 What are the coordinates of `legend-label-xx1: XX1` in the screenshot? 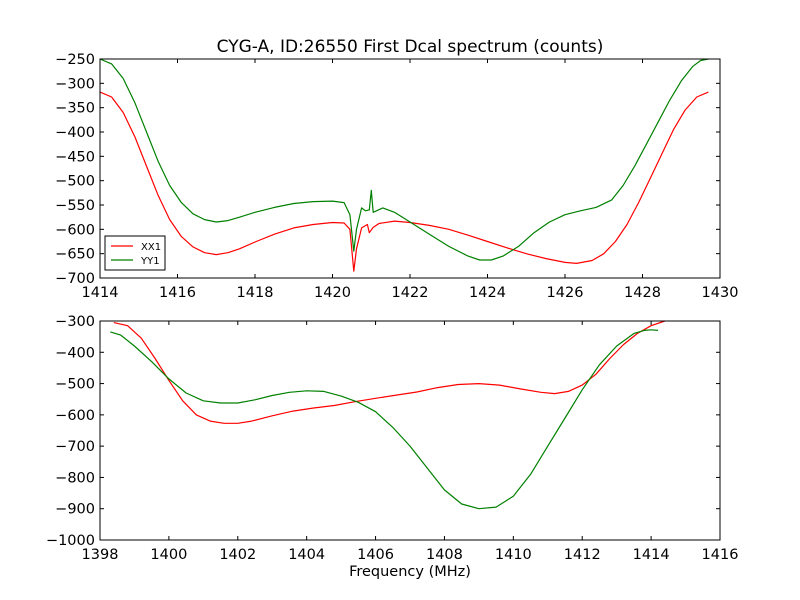 It's located at (151, 247).